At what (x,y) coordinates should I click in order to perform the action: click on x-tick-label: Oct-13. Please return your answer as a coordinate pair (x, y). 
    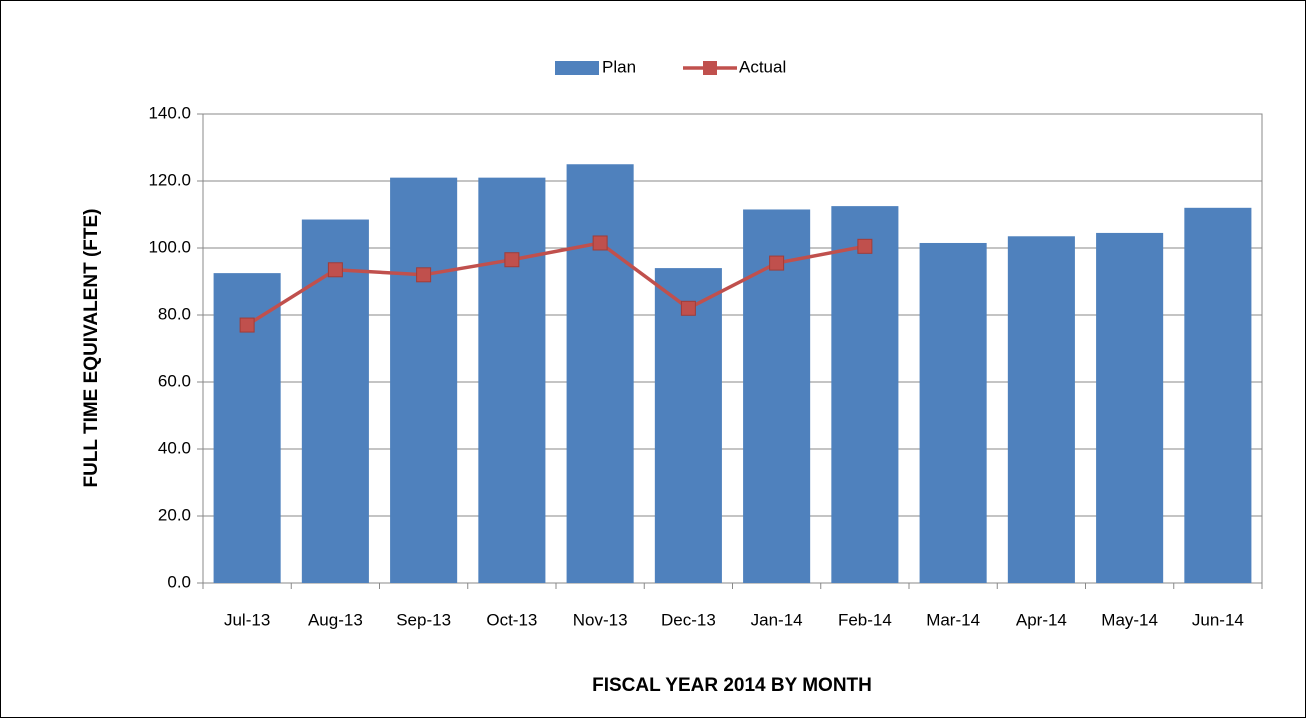
    Looking at the image, I should click on (511, 619).